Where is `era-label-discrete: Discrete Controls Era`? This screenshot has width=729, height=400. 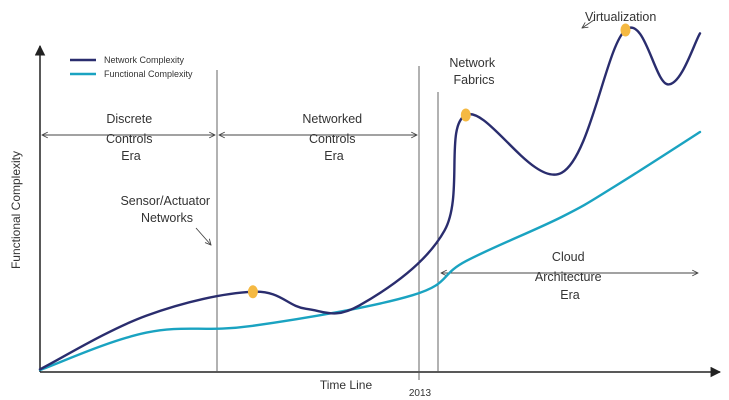
era-label-discrete: Discrete Controls Era is located at coordinates (131, 137).